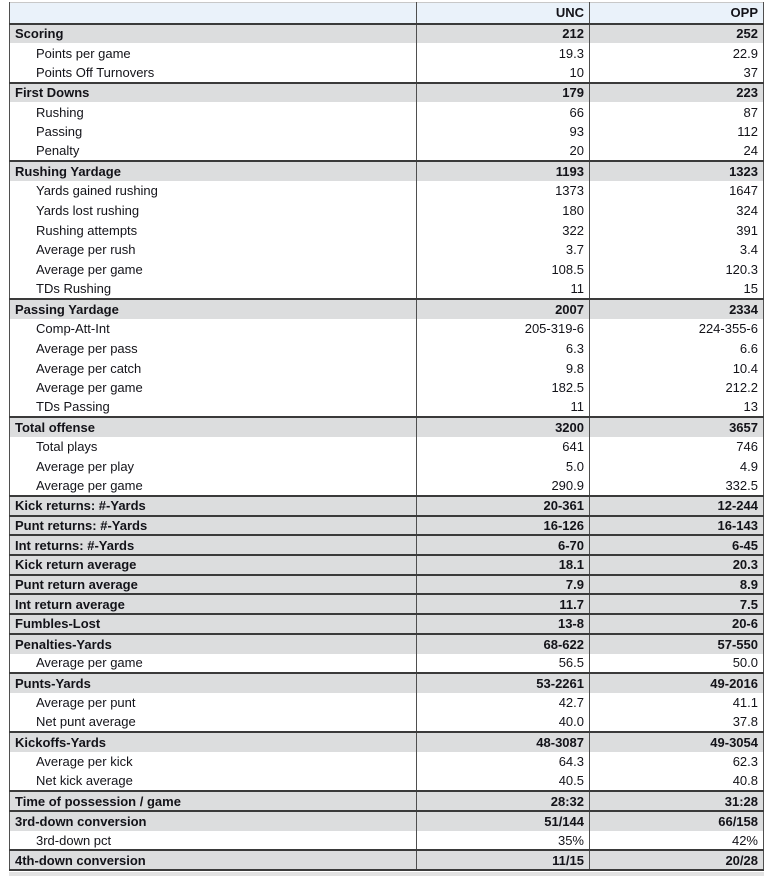 This screenshot has height=876, width=768. What do you see at coordinates (213, 92) in the screenshot?
I see `stat-label: First Downs` at bounding box center [213, 92].